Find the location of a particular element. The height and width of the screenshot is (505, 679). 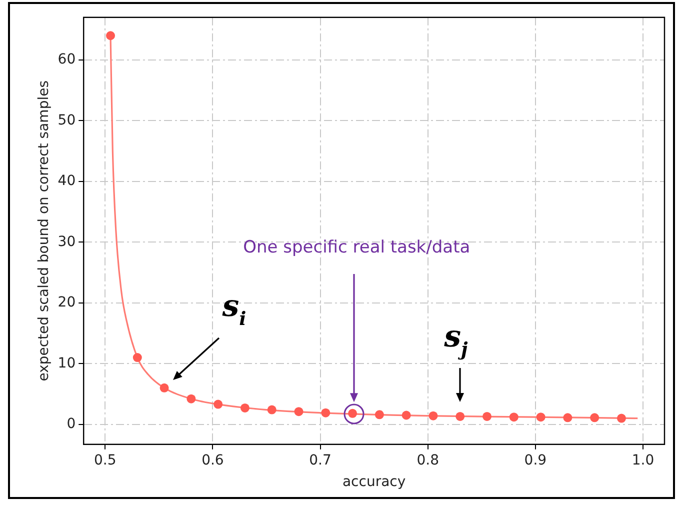

y-tick-label: 50 is located at coordinates (67, 120).